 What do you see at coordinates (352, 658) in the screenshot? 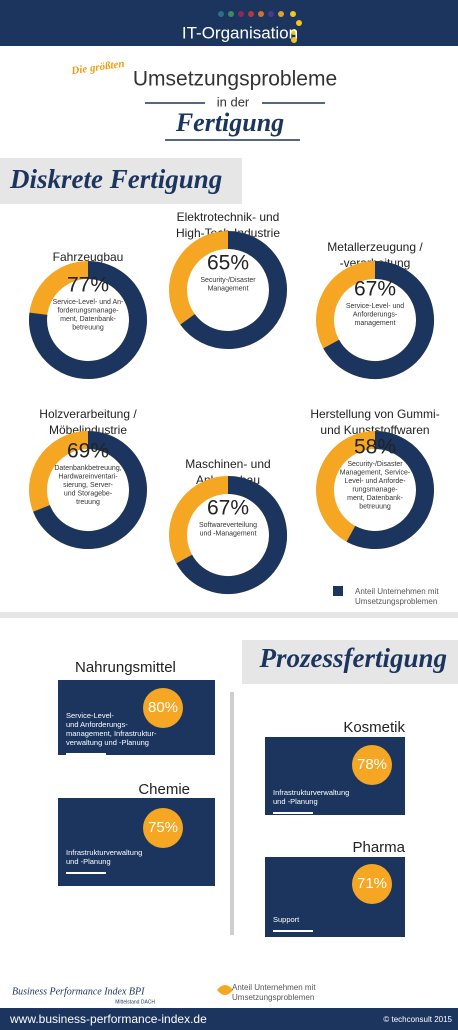
I see `section-title: Prozessfertigung` at bounding box center [352, 658].